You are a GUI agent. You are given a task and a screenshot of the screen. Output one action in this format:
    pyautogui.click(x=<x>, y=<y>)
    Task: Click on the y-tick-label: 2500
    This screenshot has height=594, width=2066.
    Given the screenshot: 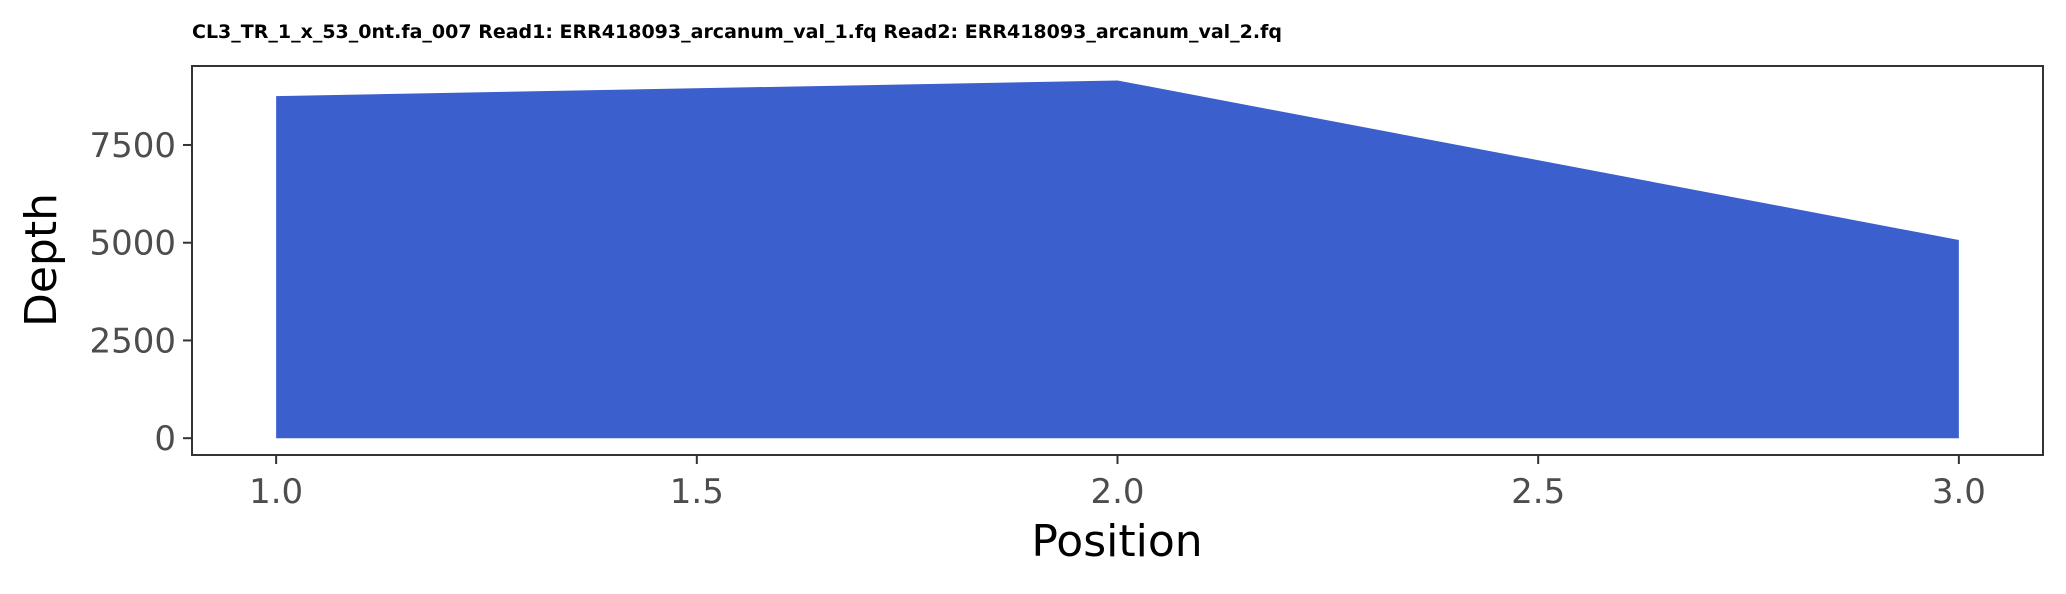 What is the action you would take?
    pyautogui.click(x=132, y=341)
    